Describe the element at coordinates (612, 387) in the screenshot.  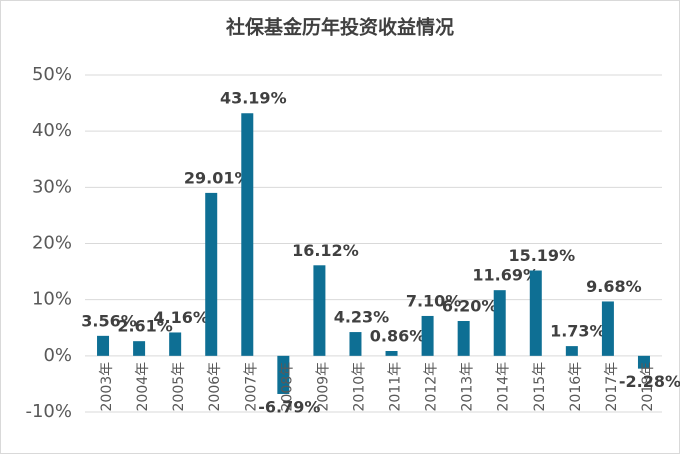
I see `x-tick-label: 2017年` at that location.